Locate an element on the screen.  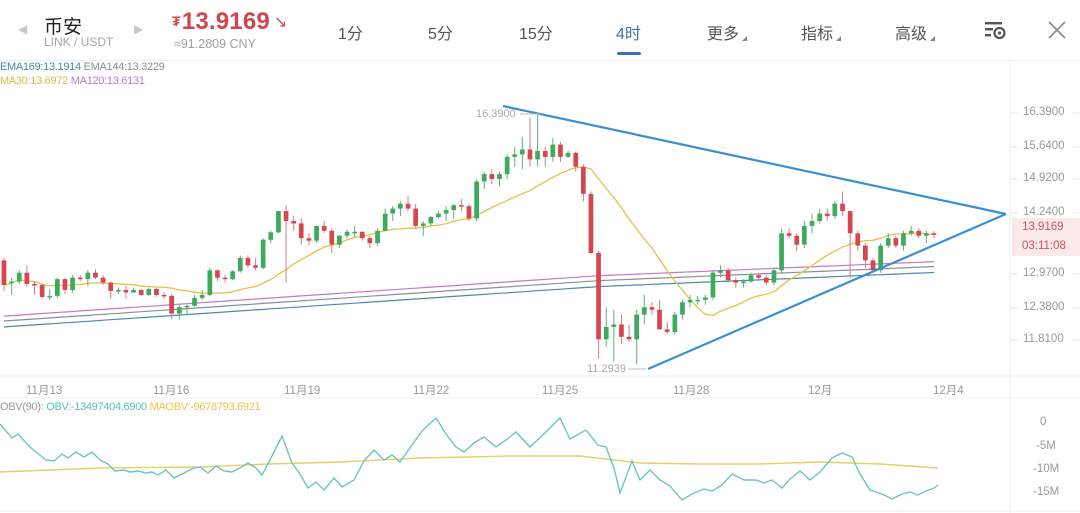
exchange-name: 币安 is located at coordinates (63, 27).